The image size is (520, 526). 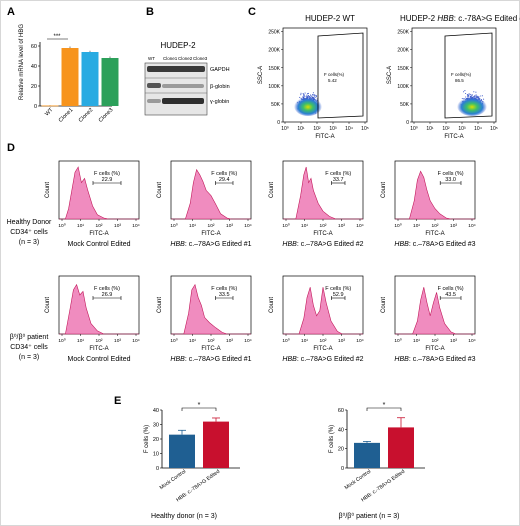 I want to click on panel-letter-a: A, so click(x=11, y=12).